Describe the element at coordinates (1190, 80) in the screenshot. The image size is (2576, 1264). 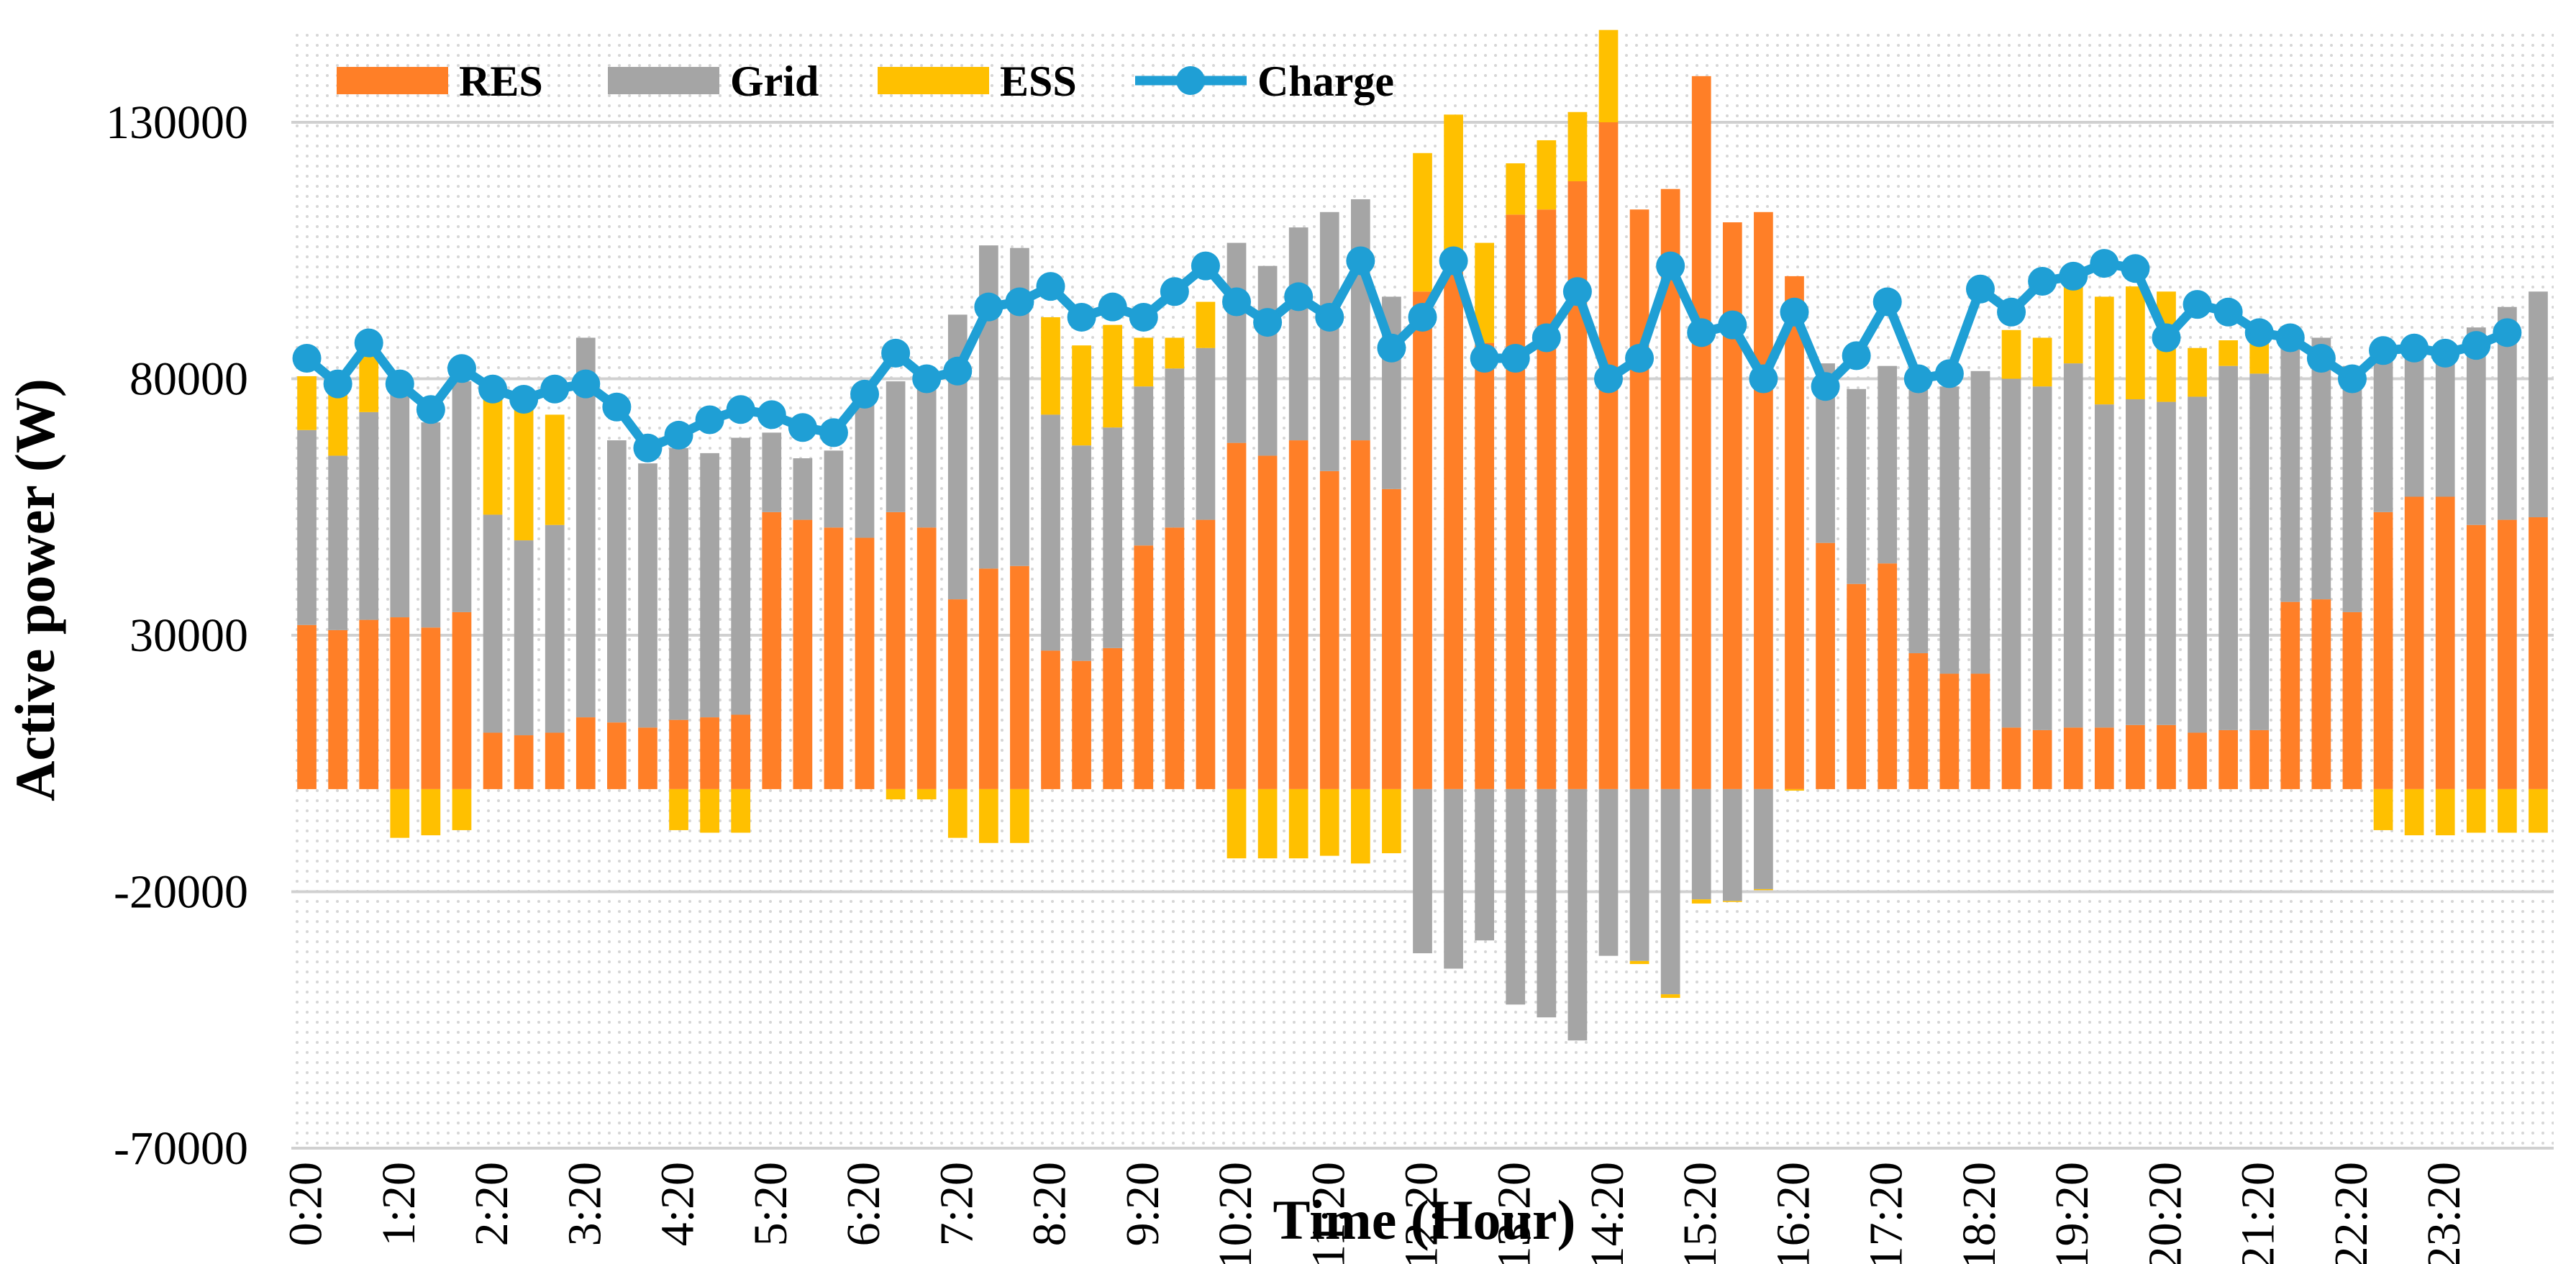
I see `legend-swatch-marker` at that location.